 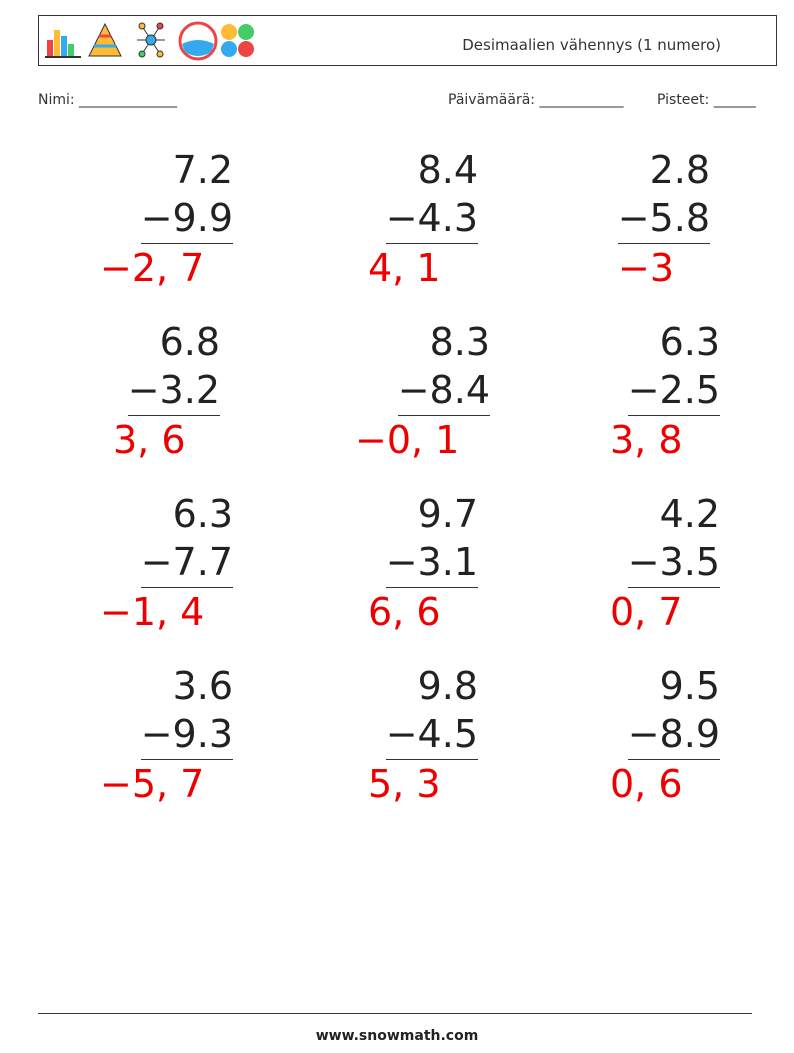 I want to click on top-number: 8.4, so click(x=447, y=170).